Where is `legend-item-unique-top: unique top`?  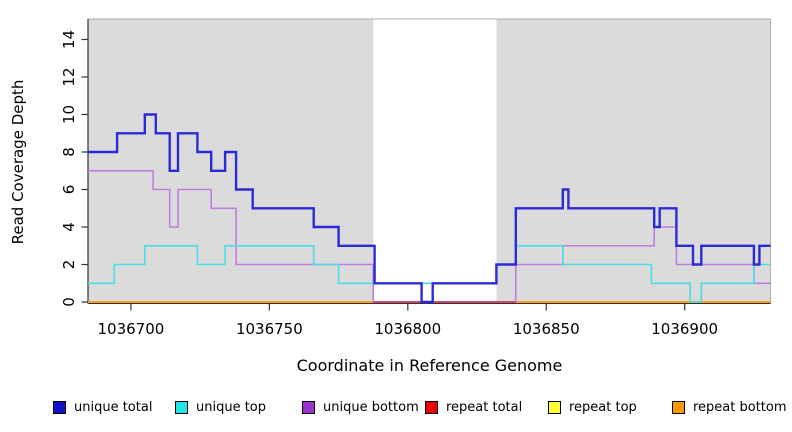
legend-item-unique-top: unique top is located at coordinates (220, 407).